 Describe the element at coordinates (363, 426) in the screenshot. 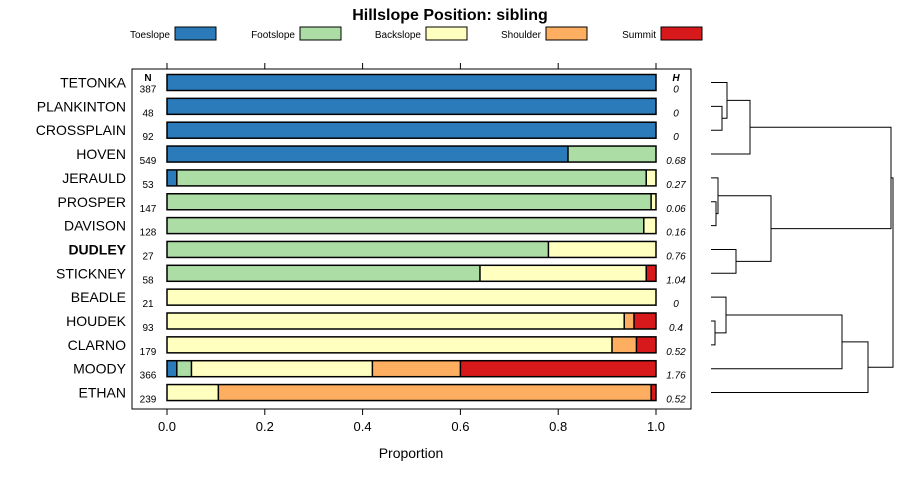

I see `tick-label: 0.4` at that location.